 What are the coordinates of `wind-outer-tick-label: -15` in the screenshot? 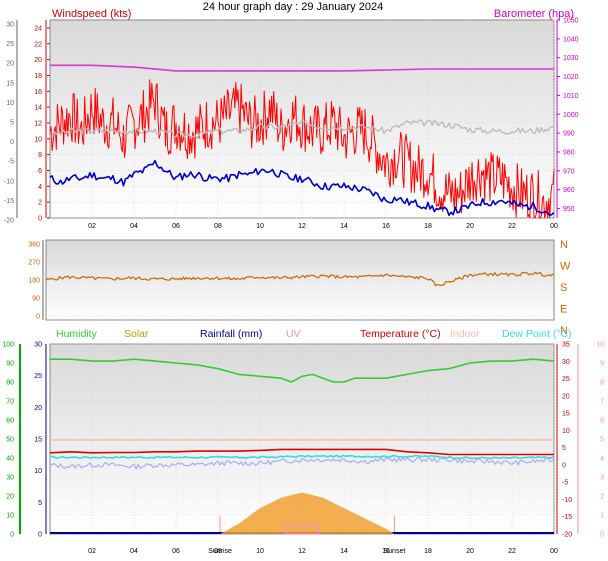 It's located at (9, 201).